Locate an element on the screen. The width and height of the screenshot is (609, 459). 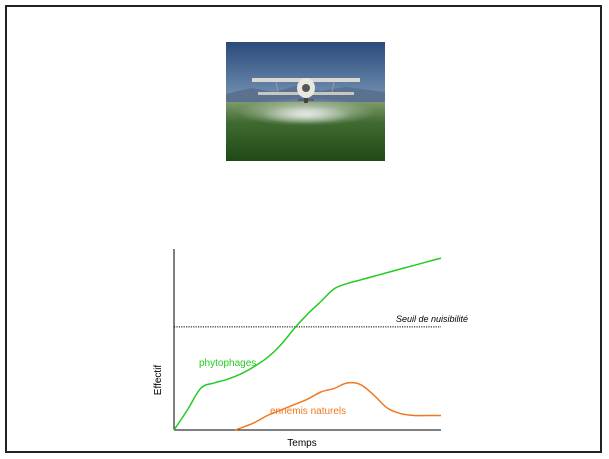
x-axis-label: Temps is located at coordinates (301, 443).